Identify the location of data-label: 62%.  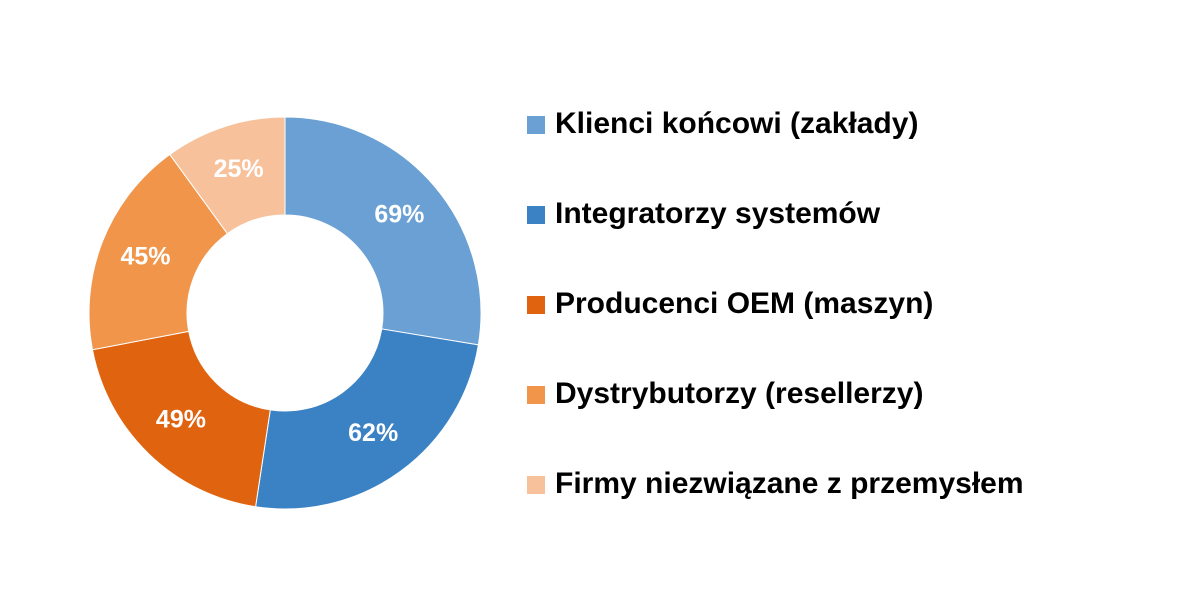
(373, 433).